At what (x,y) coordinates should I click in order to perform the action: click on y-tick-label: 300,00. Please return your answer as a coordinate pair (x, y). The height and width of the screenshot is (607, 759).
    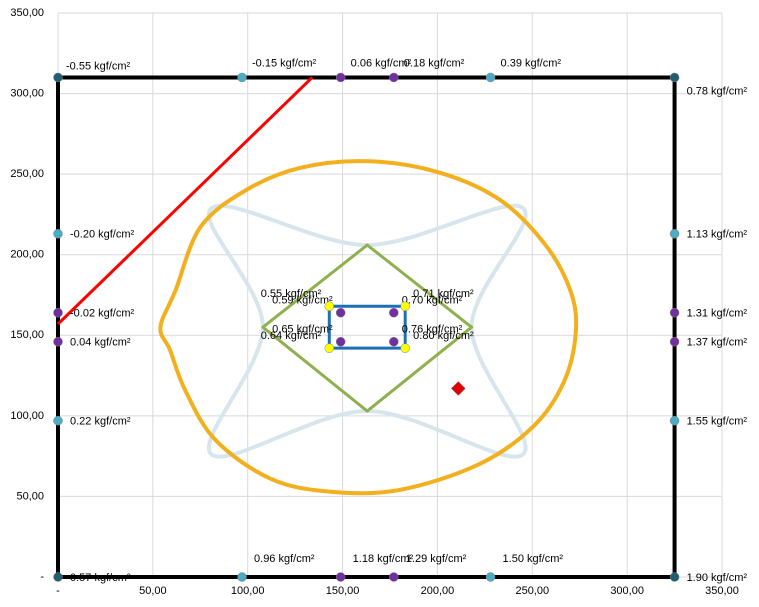
    Looking at the image, I should click on (27, 93).